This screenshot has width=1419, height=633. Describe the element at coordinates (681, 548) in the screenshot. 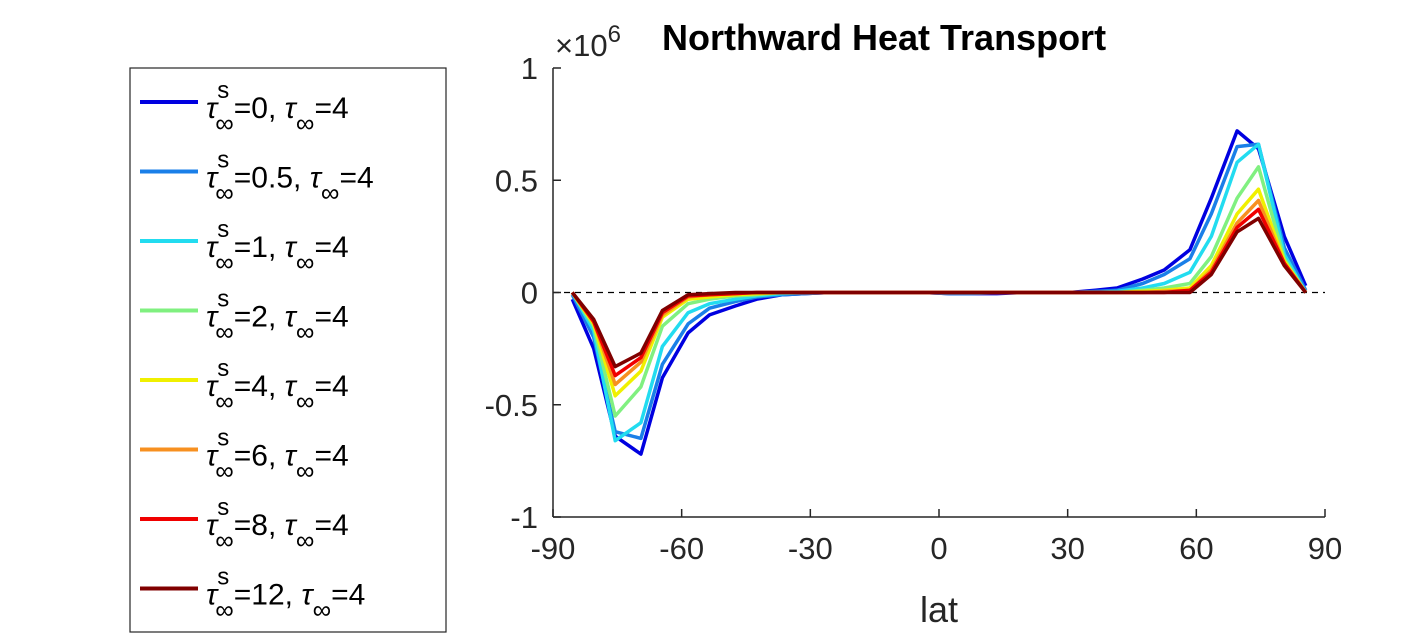

I see `x-tick-label-1: -60` at that location.